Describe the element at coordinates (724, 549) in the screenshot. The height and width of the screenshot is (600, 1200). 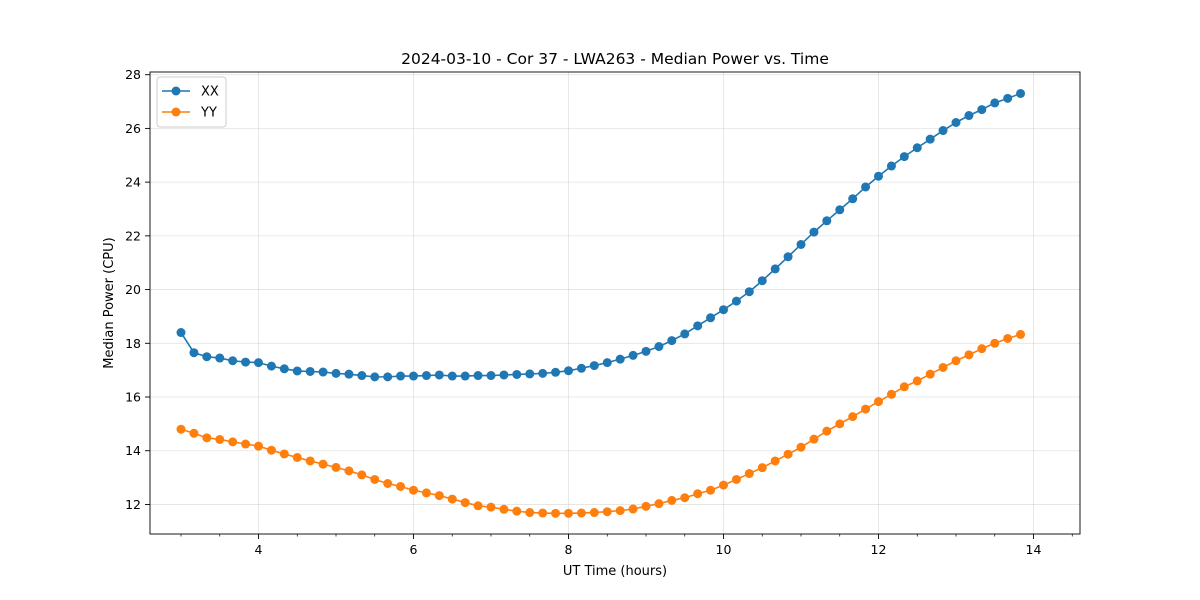
I see `x-tick-label: 10` at that location.